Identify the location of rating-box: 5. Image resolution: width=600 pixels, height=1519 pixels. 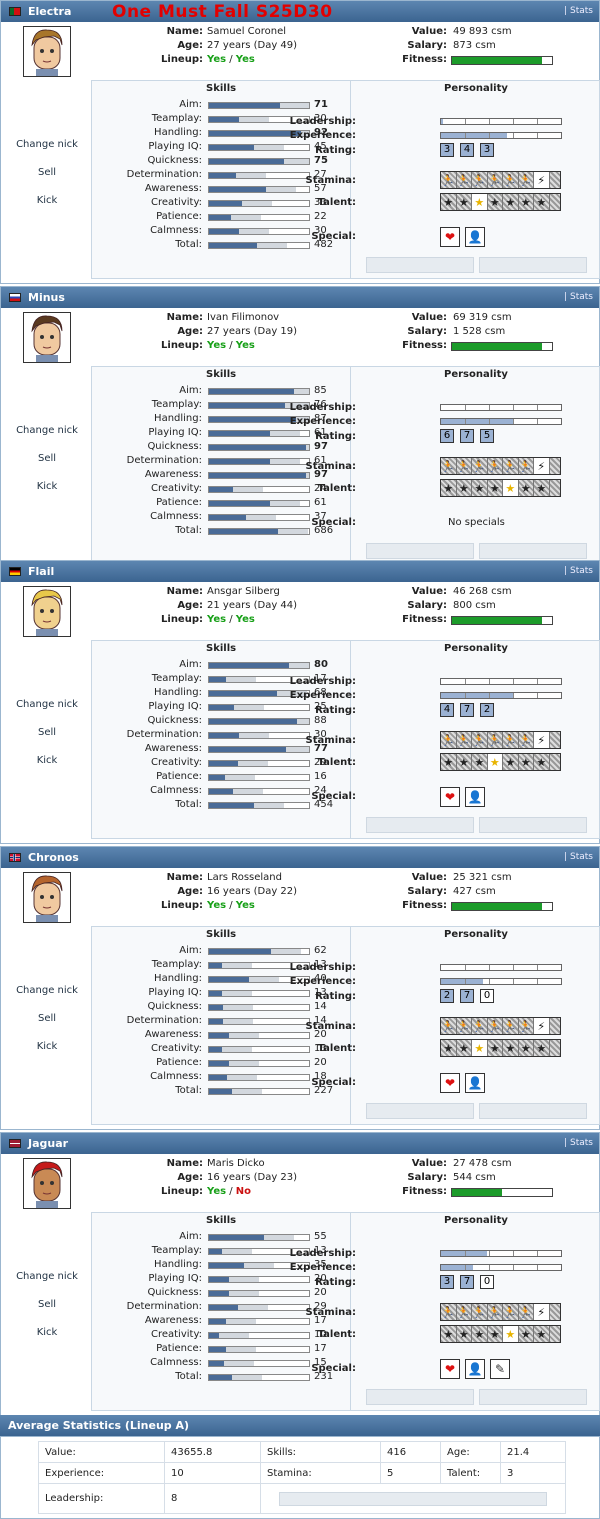
(487, 436).